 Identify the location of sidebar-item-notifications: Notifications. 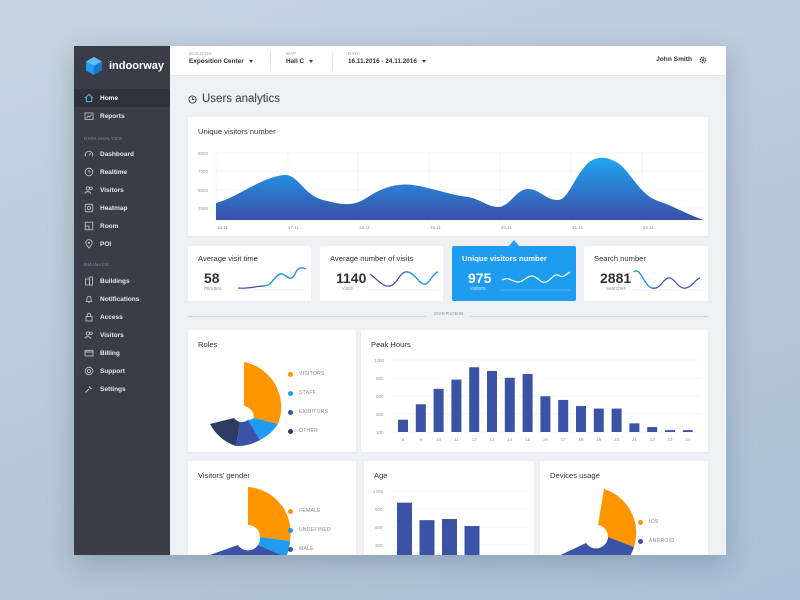
(122, 299).